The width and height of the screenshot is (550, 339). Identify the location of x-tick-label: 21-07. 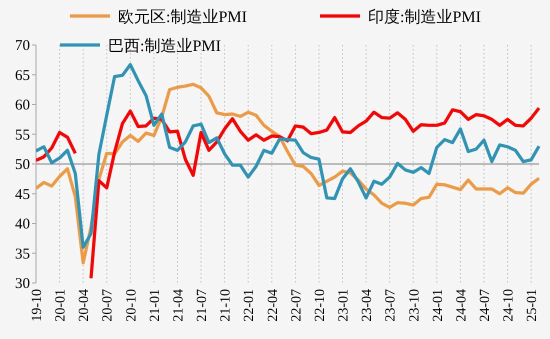
(202, 305).